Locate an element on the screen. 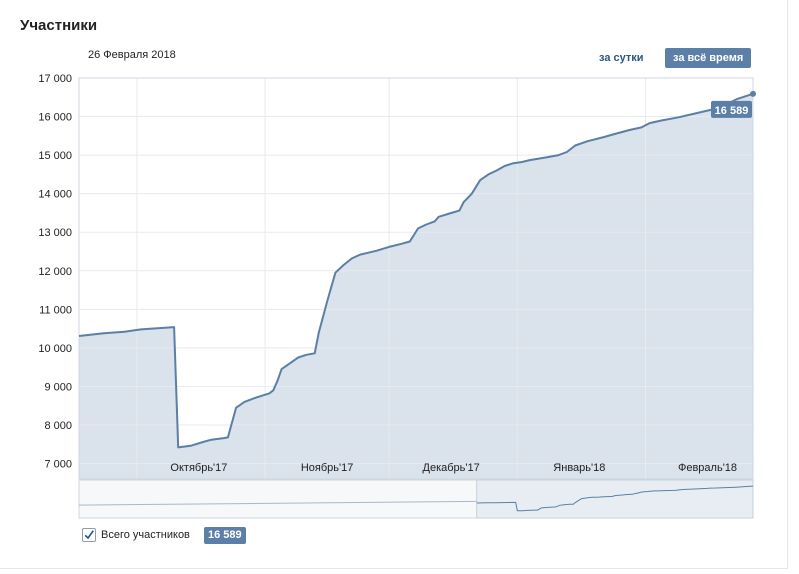 The image size is (799, 574). y-tick-label: 12 000 is located at coordinates (55, 272).